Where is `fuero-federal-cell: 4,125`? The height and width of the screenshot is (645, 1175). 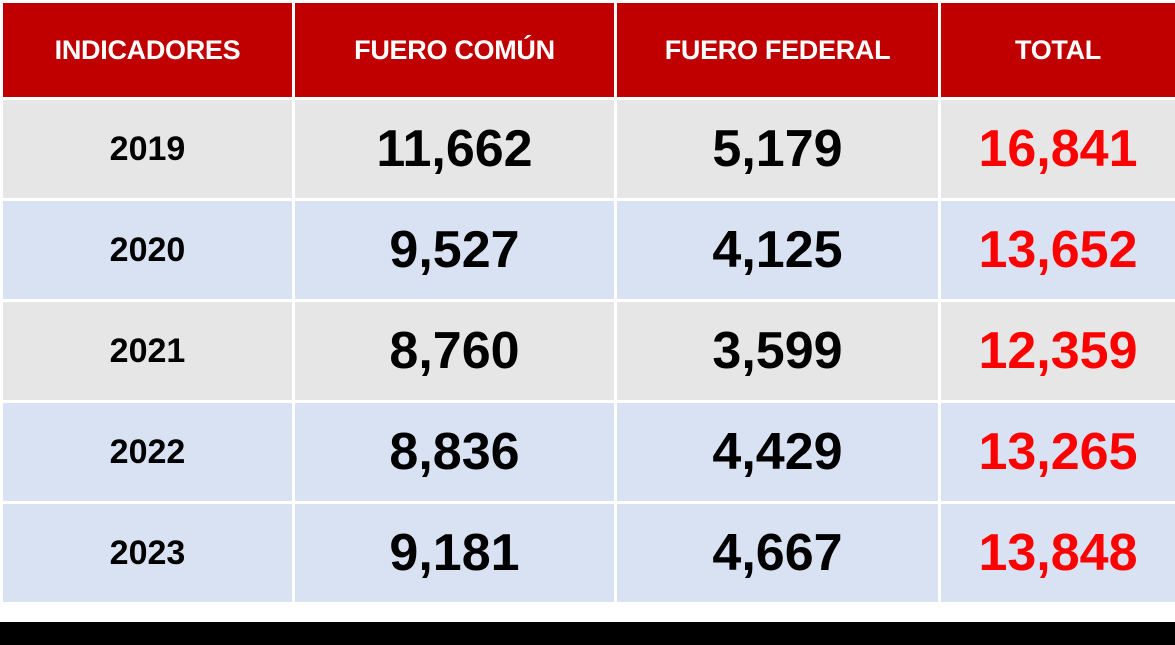
fuero-federal-cell: 4,125 is located at coordinates (777, 250).